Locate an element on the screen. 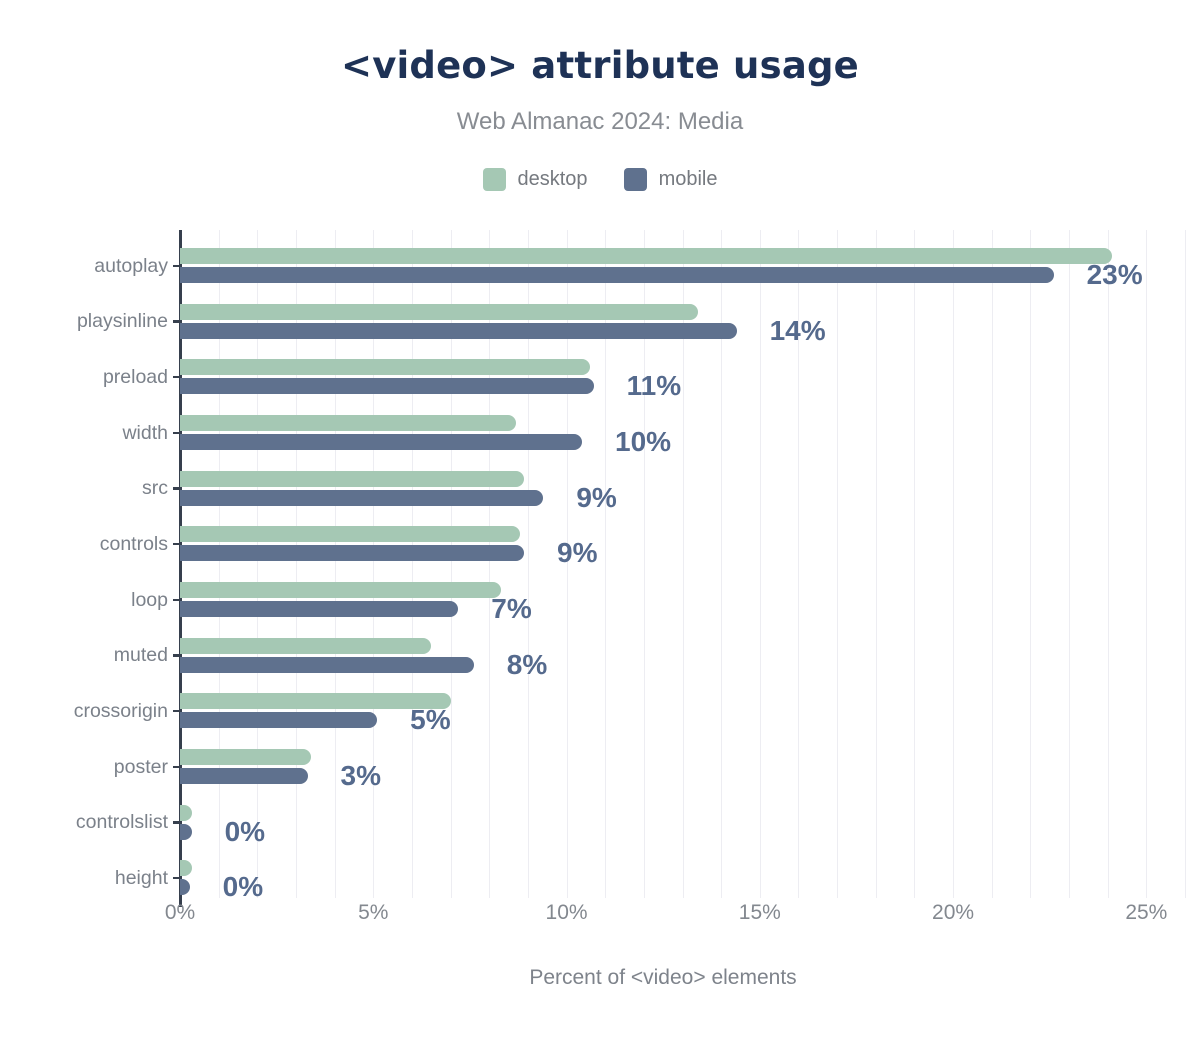  x-tick-label: 20% is located at coordinates (953, 912).